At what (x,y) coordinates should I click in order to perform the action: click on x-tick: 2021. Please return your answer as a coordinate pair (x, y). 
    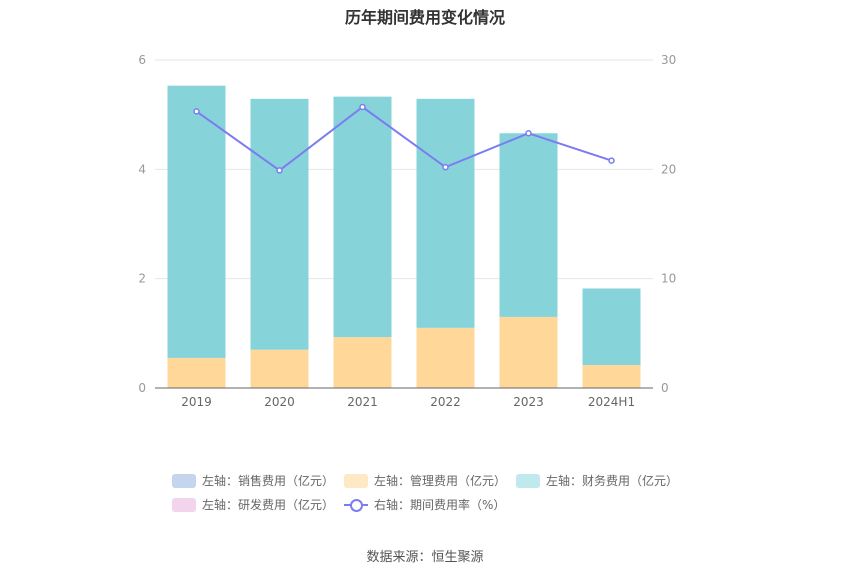
    Looking at the image, I should click on (362, 402).